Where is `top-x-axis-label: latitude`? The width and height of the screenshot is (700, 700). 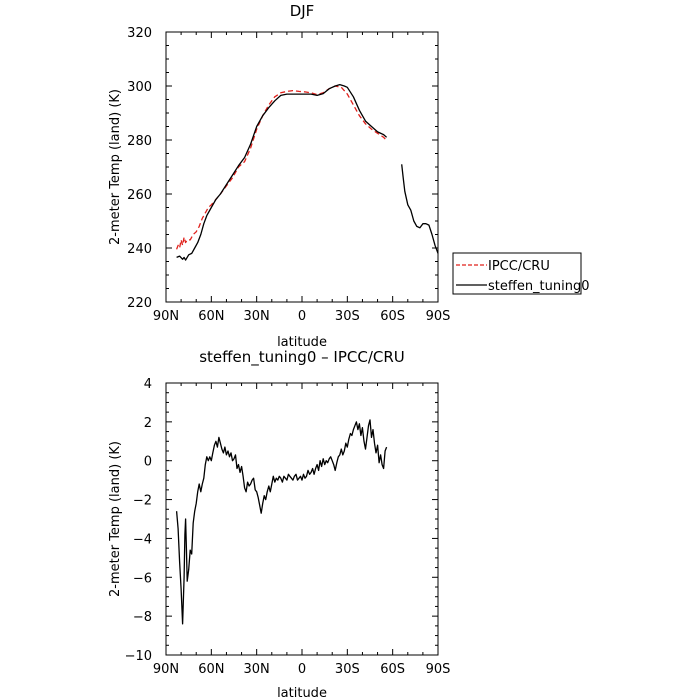 top-x-axis-label: latitude is located at coordinates (302, 342).